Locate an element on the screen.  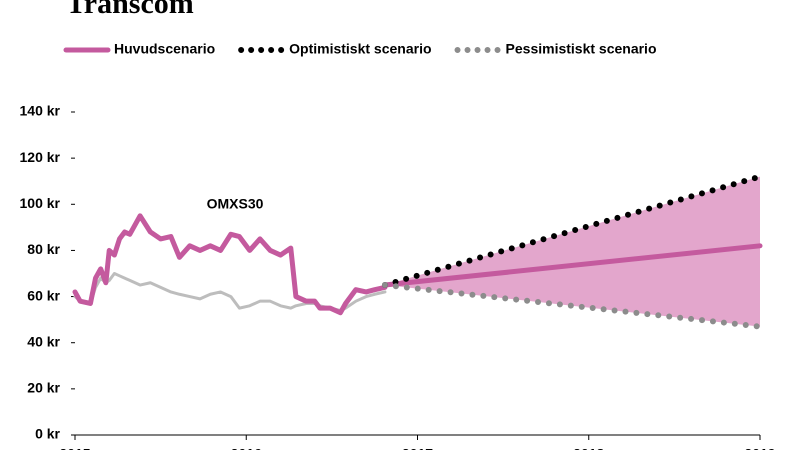
legend-label: Pessimistiskt scenario is located at coordinates (581, 49).